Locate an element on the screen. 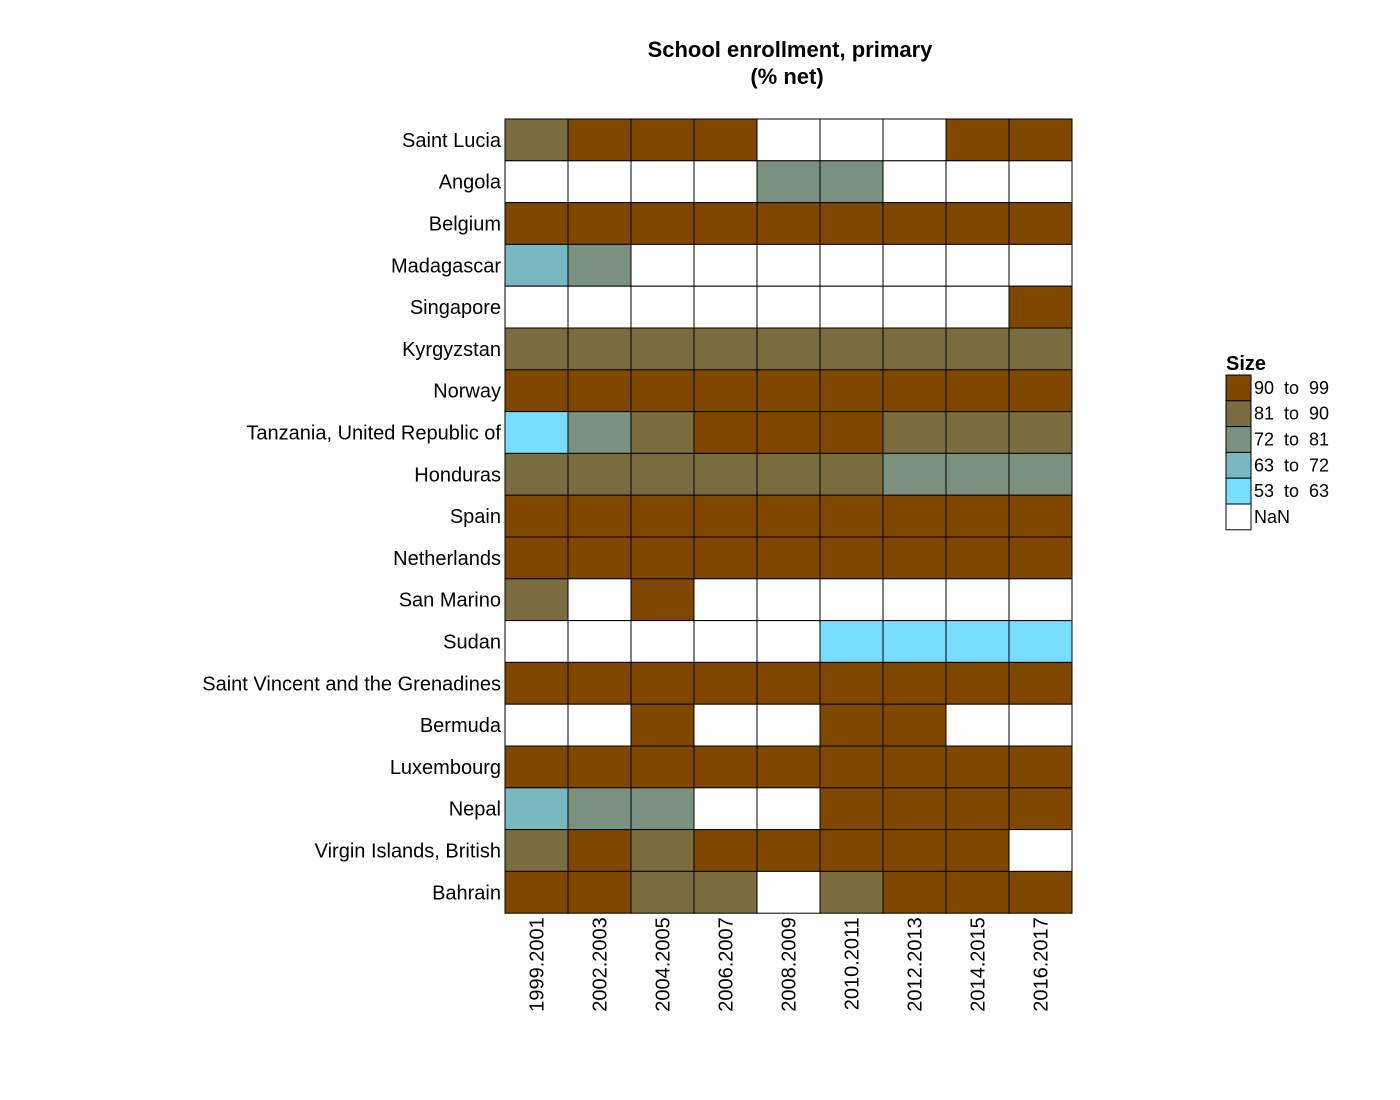  legend-label: 63 to 72 is located at coordinates (1291, 465).